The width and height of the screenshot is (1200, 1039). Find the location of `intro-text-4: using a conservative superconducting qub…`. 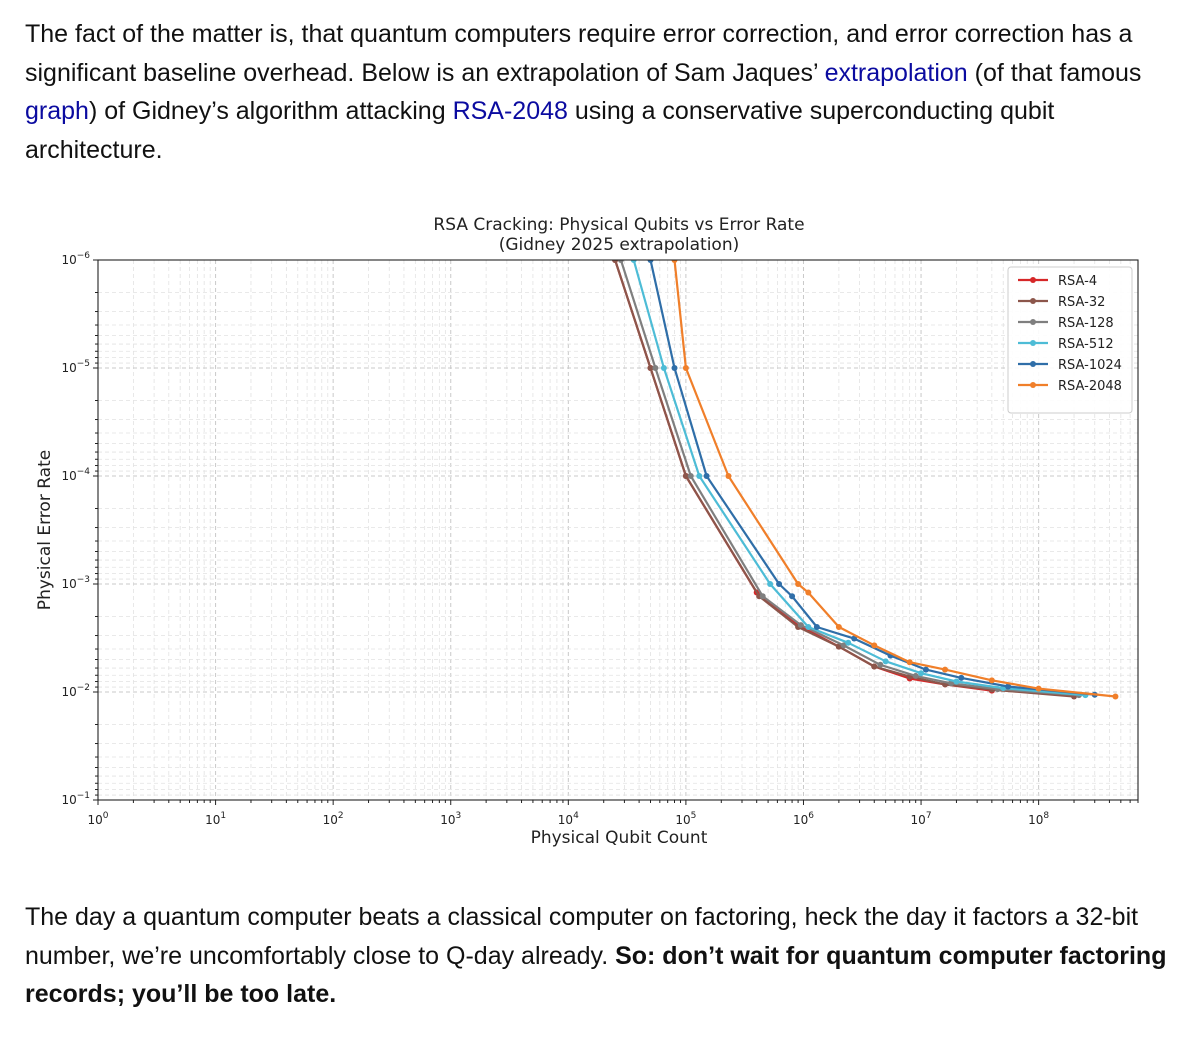

intro-text-4: using a conservative superconducting qub… is located at coordinates (540, 130).